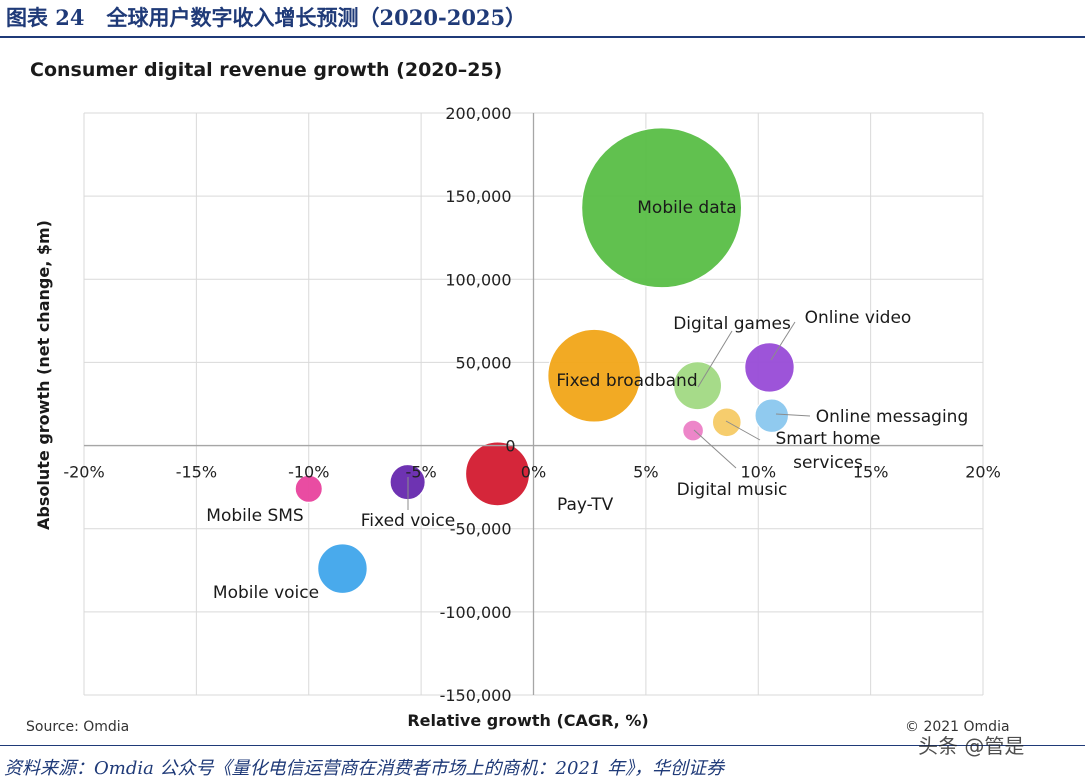 The height and width of the screenshot is (782, 1085). I want to click on bubble-label: services, so click(828, 463).